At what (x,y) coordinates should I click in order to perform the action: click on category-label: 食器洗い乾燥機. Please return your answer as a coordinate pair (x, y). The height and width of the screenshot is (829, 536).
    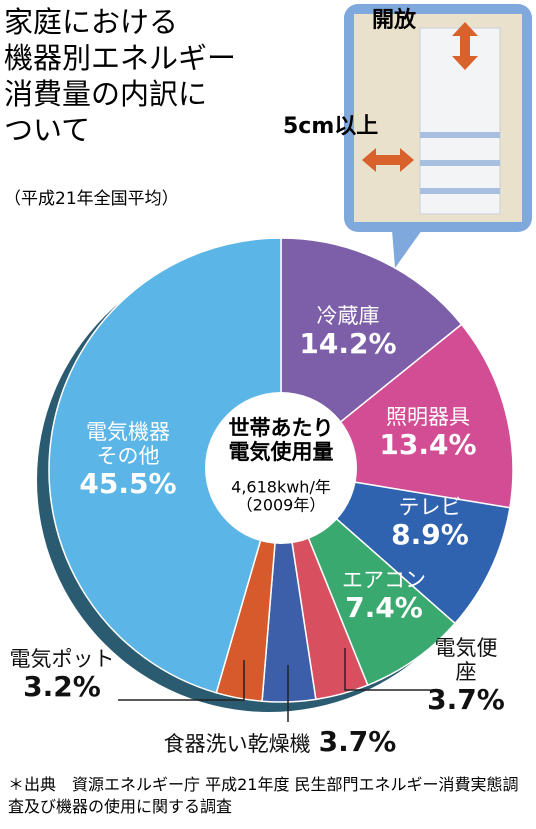
    Looking at the image, I should click on (237, 743).